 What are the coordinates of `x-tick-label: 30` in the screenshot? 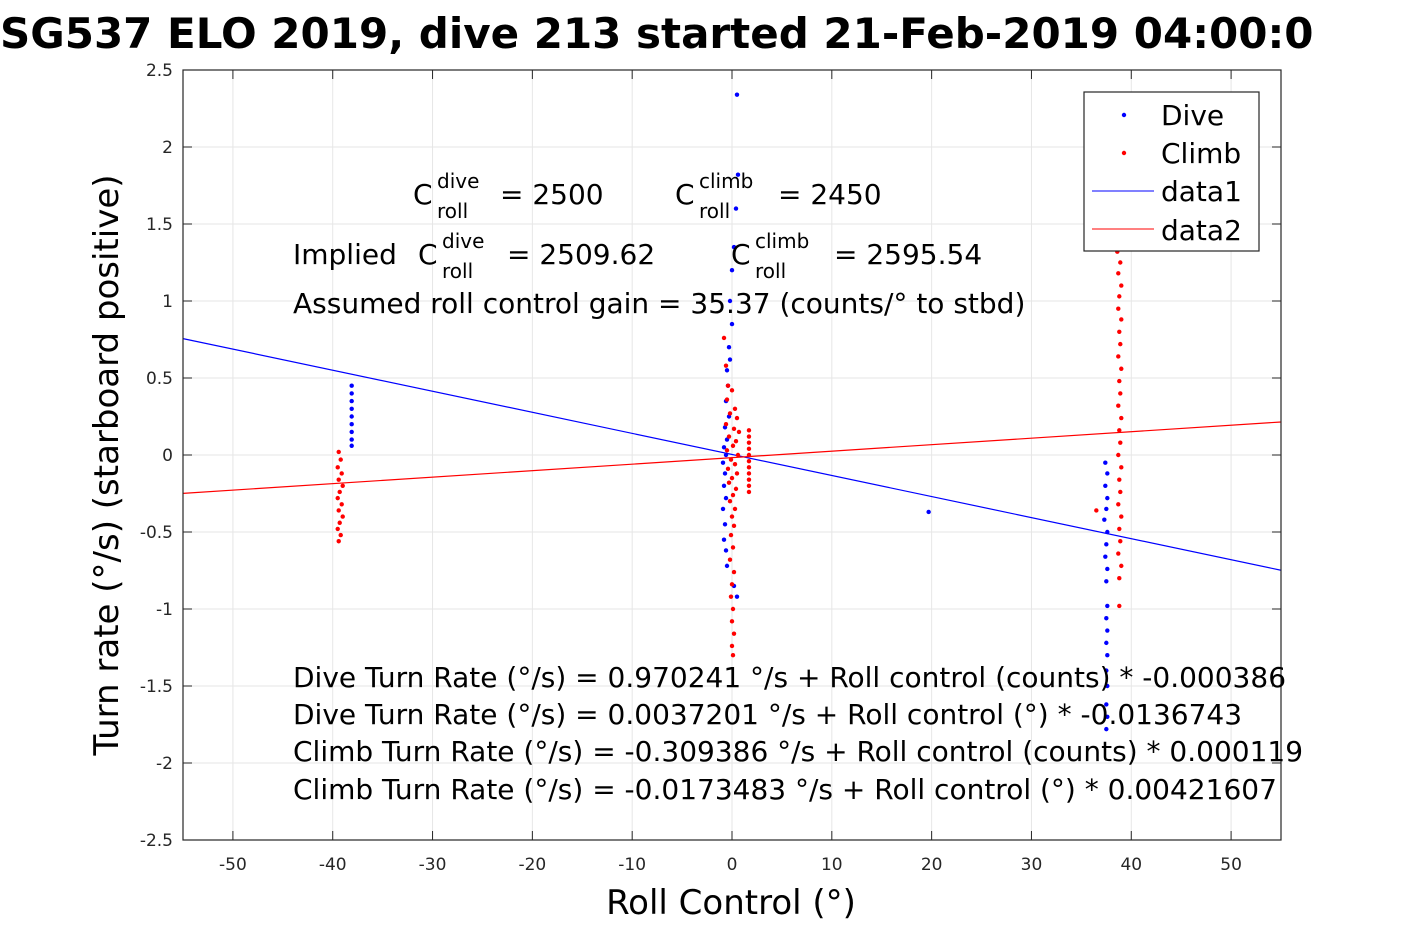 It's located at (1032, 865).